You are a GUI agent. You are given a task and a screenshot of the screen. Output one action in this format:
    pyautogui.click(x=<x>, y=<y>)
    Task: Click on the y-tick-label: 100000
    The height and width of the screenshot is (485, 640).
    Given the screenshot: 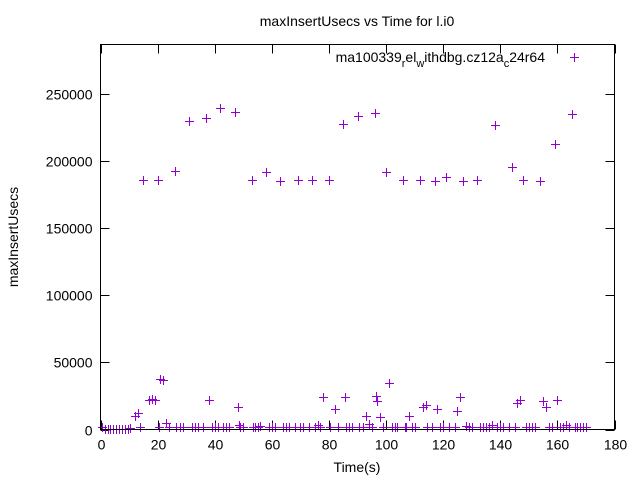 What is the action you would take?
    pyautogui.click(x=69, y=296)
    